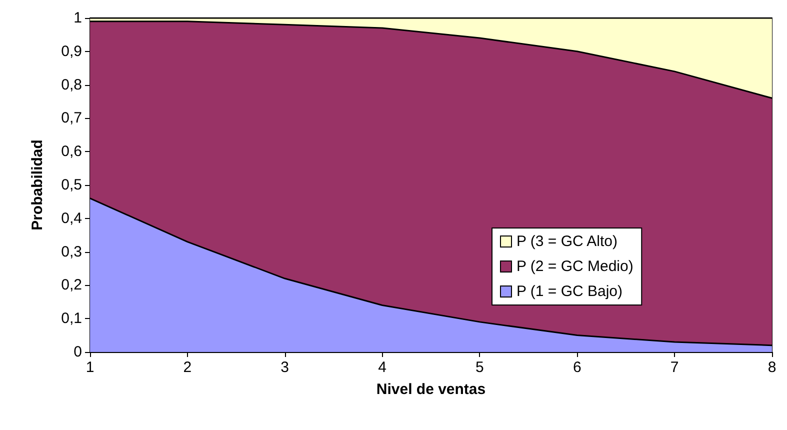 Image resolution: width=787 pixels, height=430 pixels. What do you see at coordinates (575, 266) in the screenshot?
I see `legend-label: P (2 = GC Medio)` at bounding box center [575, 266].